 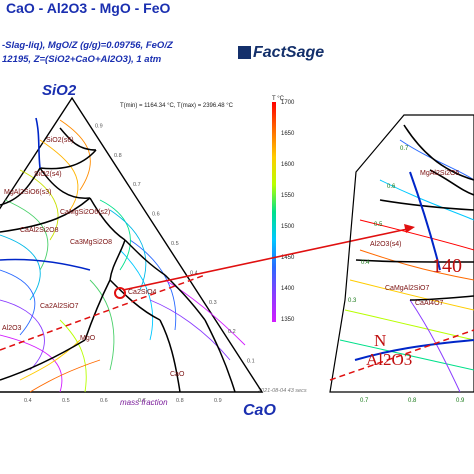 I want to click on right-axis-tick: 0.3, so click(x=213, y=303).